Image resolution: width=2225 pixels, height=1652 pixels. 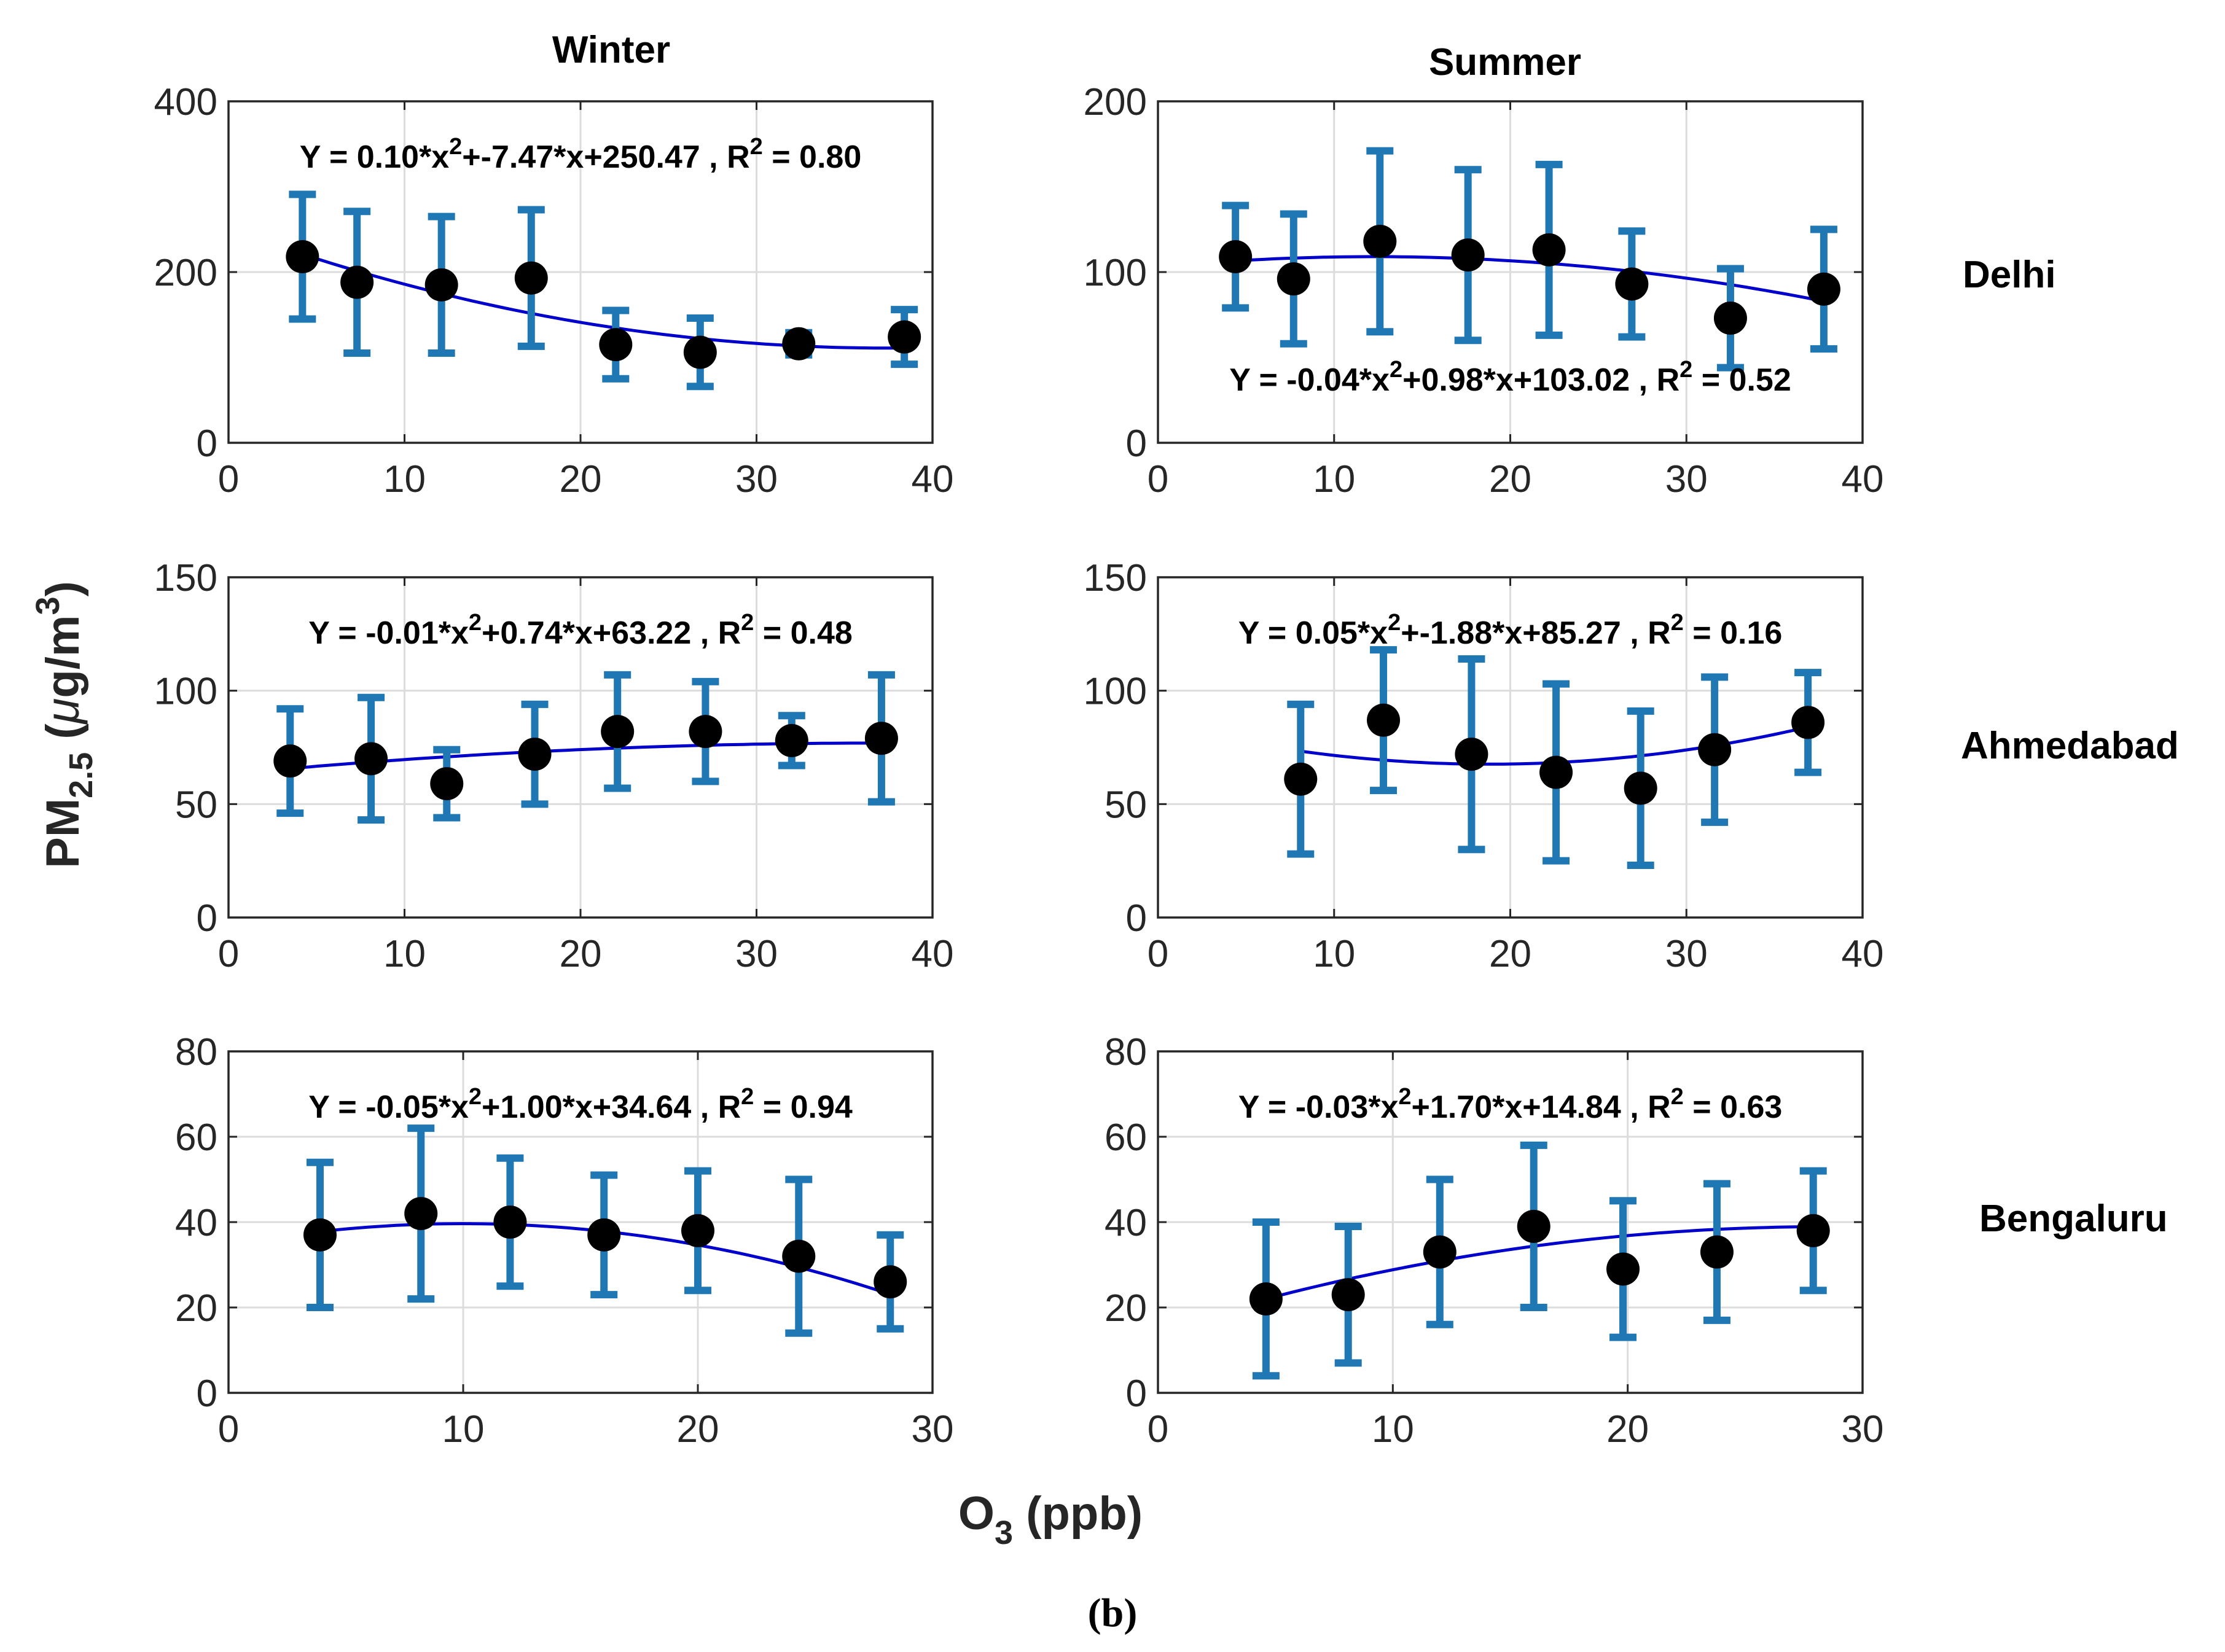 I want to click on ahmedabad-winter-x-tick-label: 10, so click(x=405, y=954).